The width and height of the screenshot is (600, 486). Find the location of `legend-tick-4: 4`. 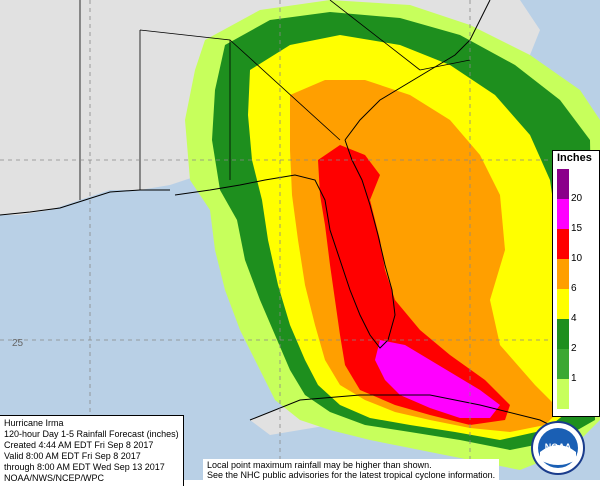

legend-tick-4: 4 is located at coordinates (574, 318).